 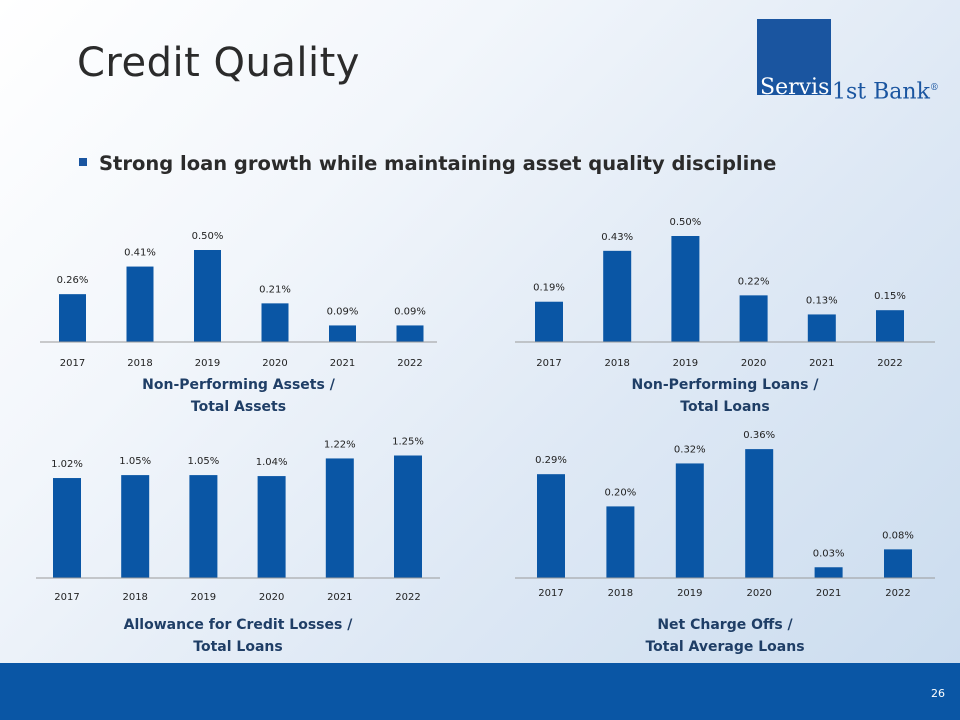 I want to click on data-label-2022: 0.09%, so click(x=410, y=311).